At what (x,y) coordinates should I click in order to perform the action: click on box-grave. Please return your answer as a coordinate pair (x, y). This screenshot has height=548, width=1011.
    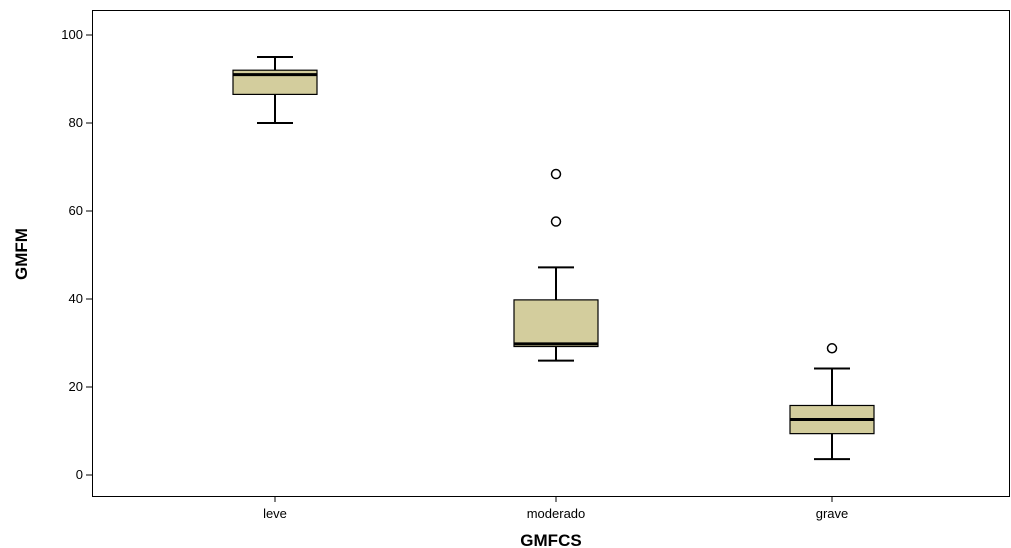
    Looking at the image, I should click on (832, 402).